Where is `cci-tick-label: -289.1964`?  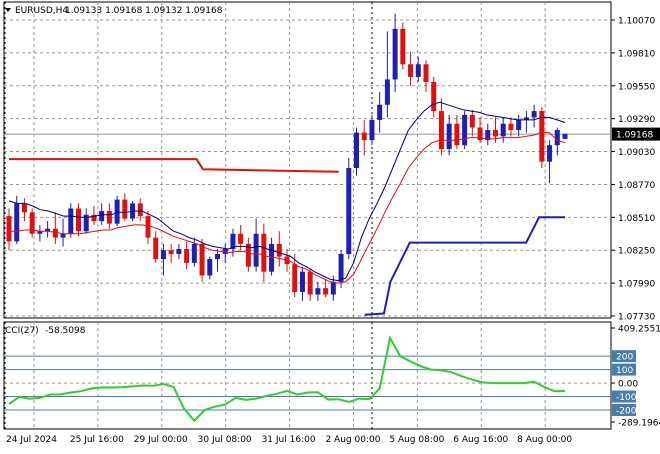
cci-tick-label: -289.1964 is located at coordinates (639, 424).